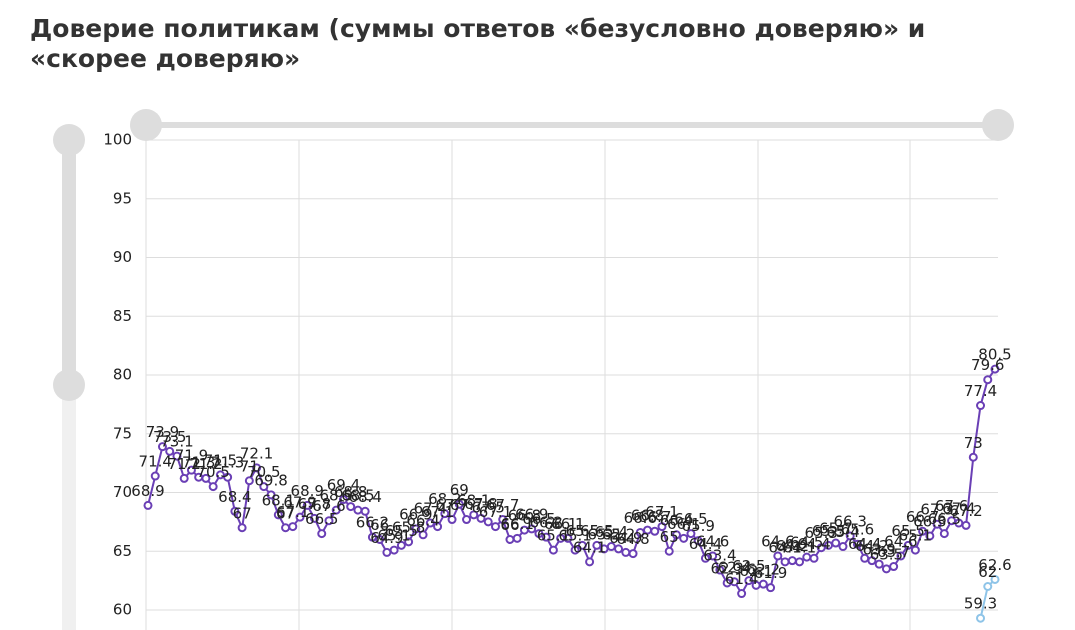  What do you see at coordinates (364, 497) in the screenshot?
I see `data-label: 68.4` at bounding box center [364, 497].